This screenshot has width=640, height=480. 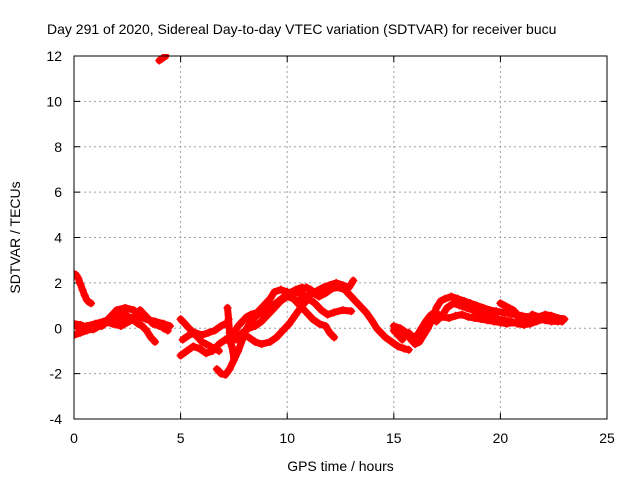 I want to click on x-tick-label: 25, so click(x=607, y=438).